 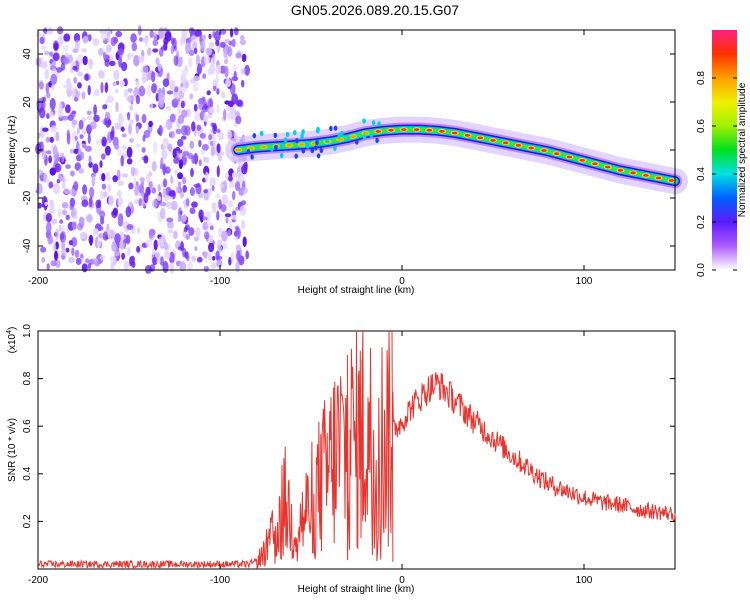 What do you see at coordinates (375, 10) in the screenshot?
I see `figure-title: GN05.2026.089.20.15.G07` at bounding box center [375, 10].